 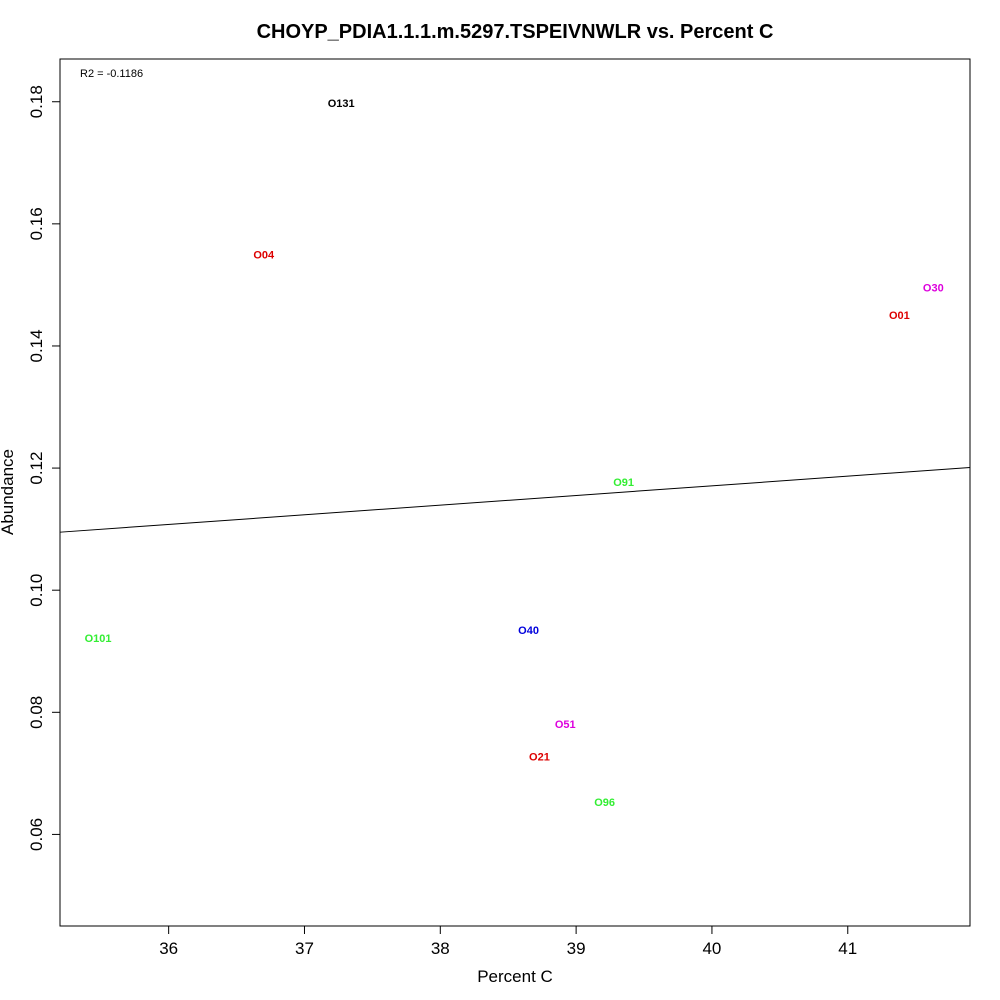 I want to click on x-axis: 36 37 38 39 40 41, so click(x=508, y=941).